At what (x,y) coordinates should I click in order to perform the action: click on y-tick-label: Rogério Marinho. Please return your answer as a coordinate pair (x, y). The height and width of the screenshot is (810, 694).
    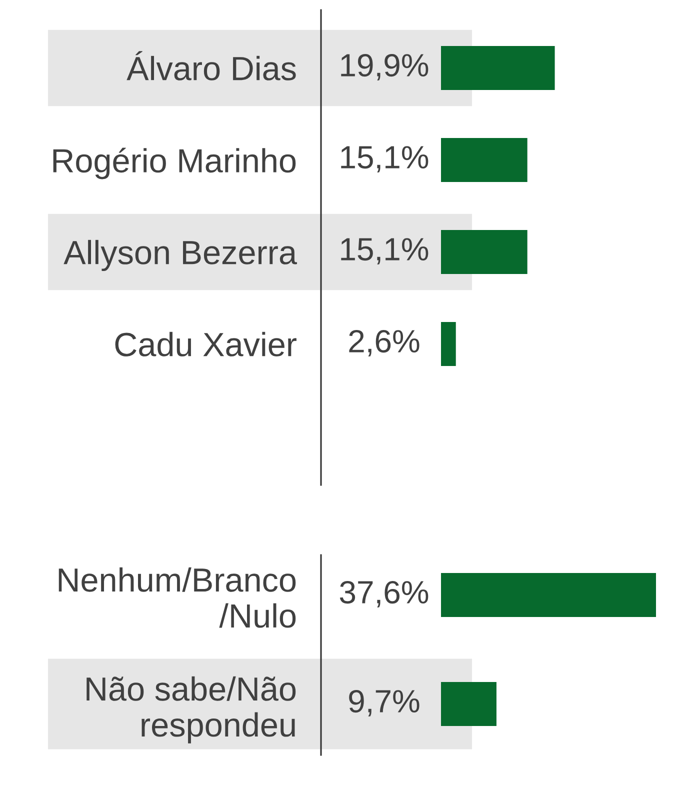
    Looking at the image, I should click on (174, 164).